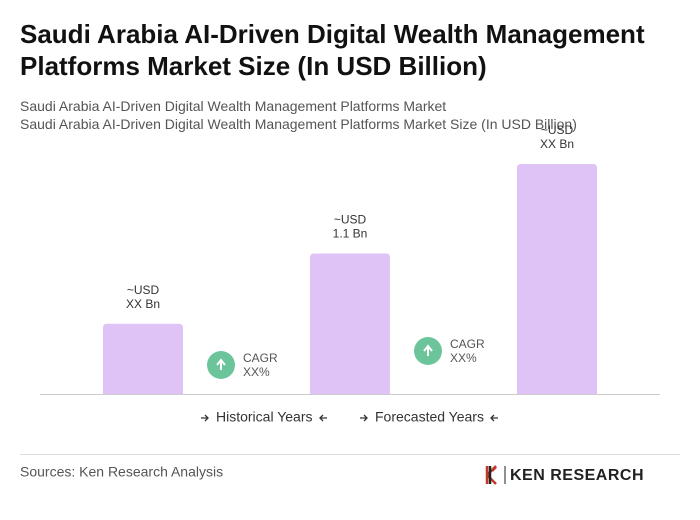 This screenshot has width=700, height=520. Describe the element at coordinates (429, 417) in the screenshot. I see `legend-label: Forecasted Years` at that location.